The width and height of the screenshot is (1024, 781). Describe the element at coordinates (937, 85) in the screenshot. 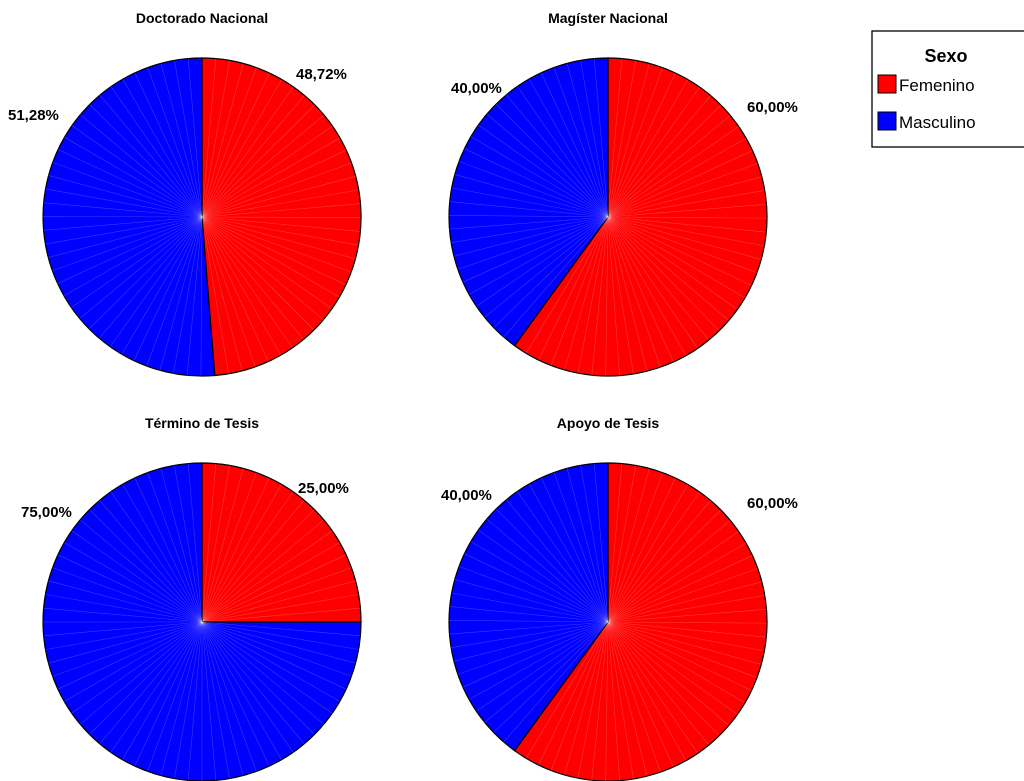

I see `legend-label-femenino: Femenino` at that location.